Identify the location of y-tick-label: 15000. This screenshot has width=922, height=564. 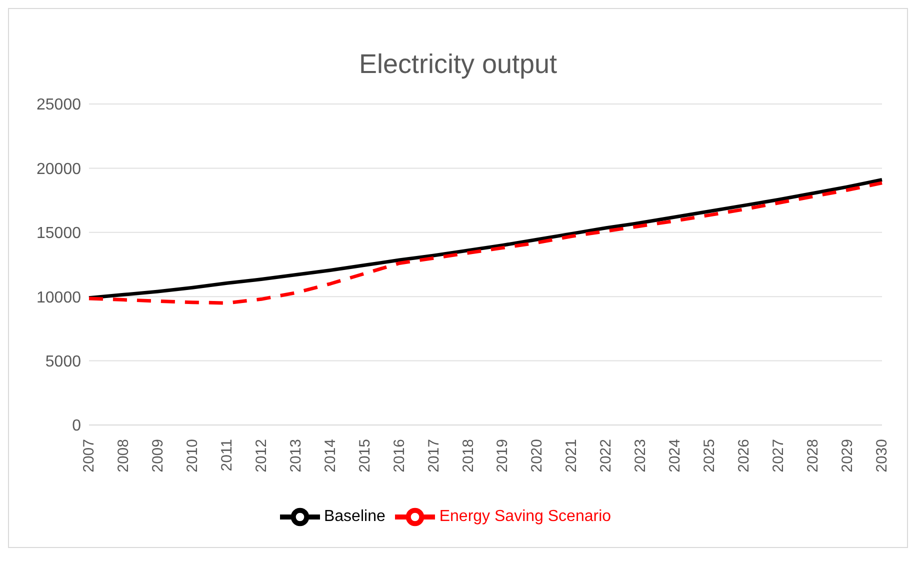
(59, 233).